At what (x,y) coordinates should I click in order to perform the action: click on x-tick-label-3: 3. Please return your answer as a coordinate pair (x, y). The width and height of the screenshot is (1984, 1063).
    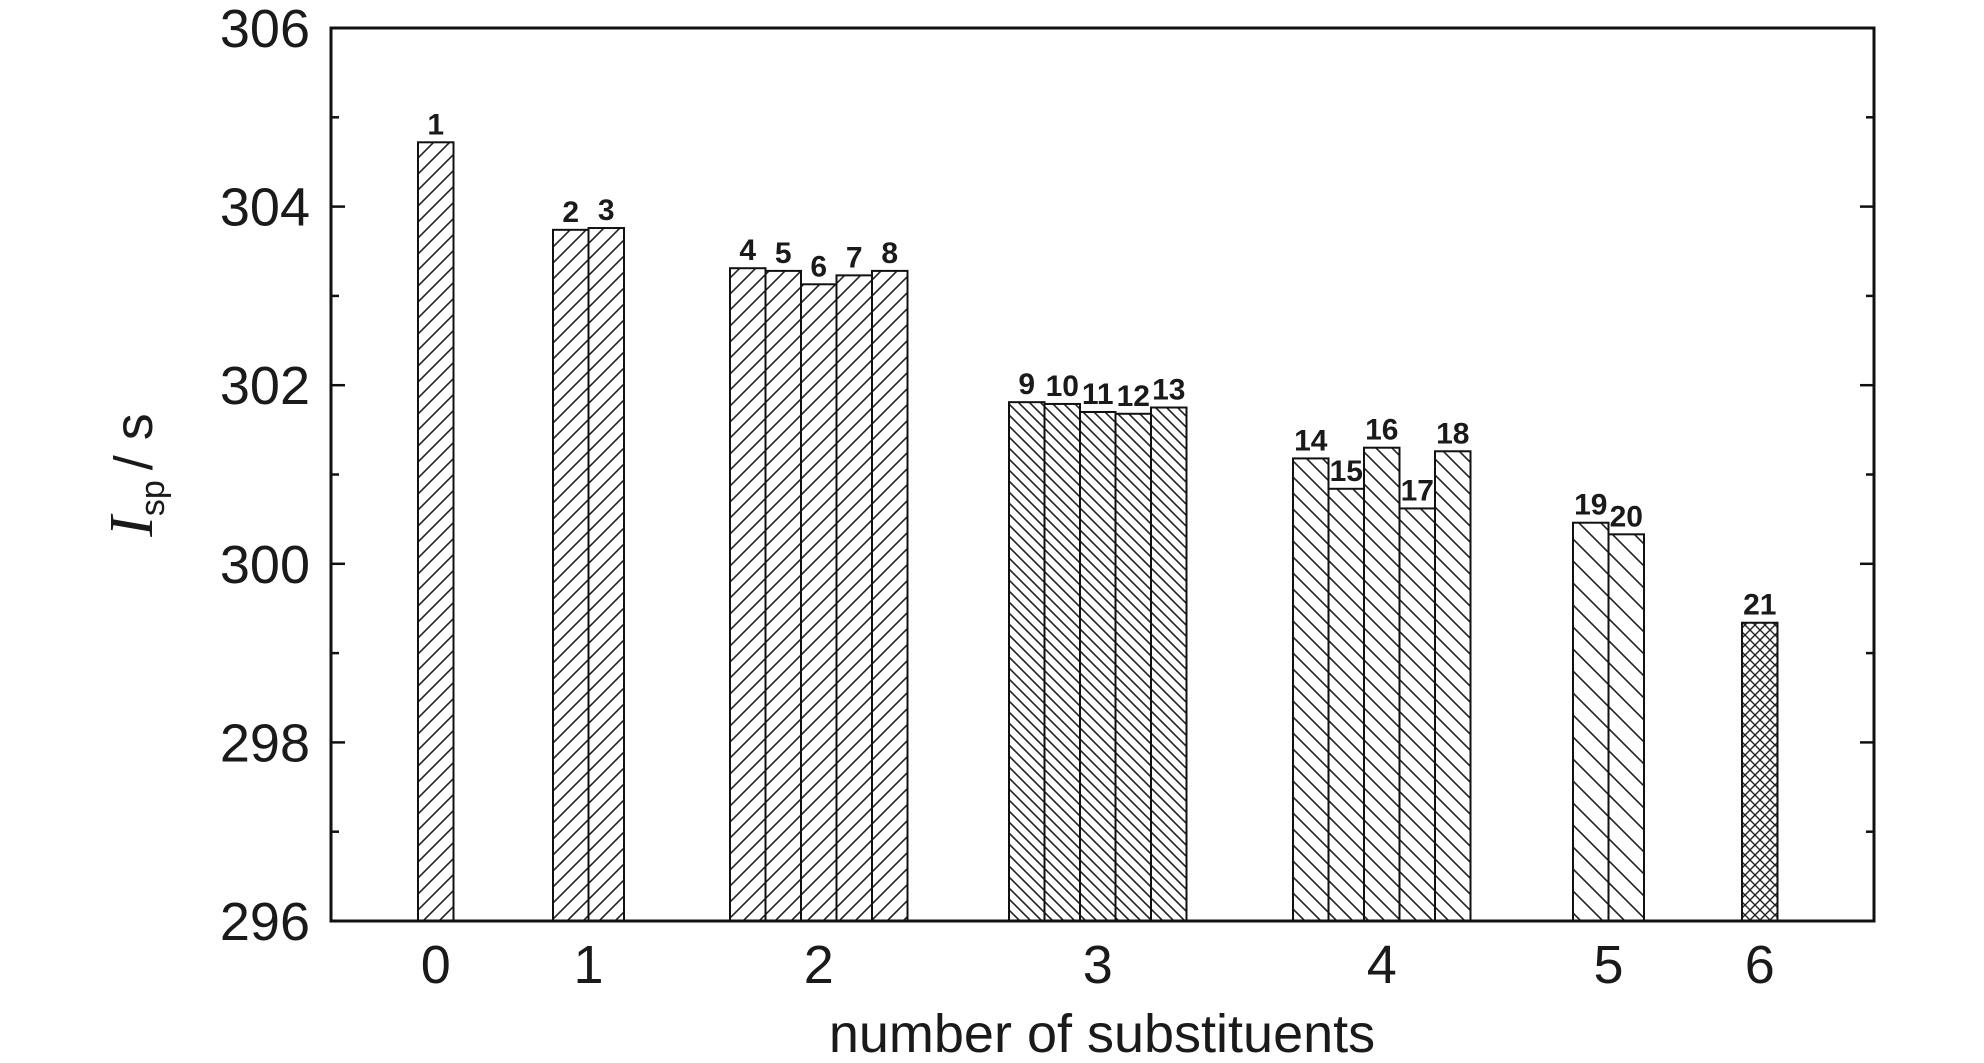
    Looking at the image, I should click on (1098, 965).